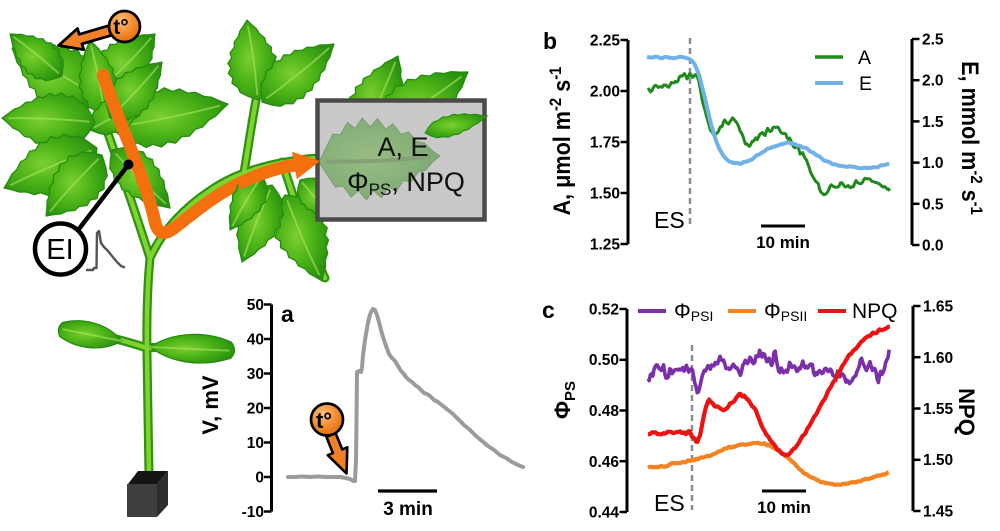 The width and height of the screenshot is (1000, 531). I want to click on svg-text: 1.75, so click(605, 143).